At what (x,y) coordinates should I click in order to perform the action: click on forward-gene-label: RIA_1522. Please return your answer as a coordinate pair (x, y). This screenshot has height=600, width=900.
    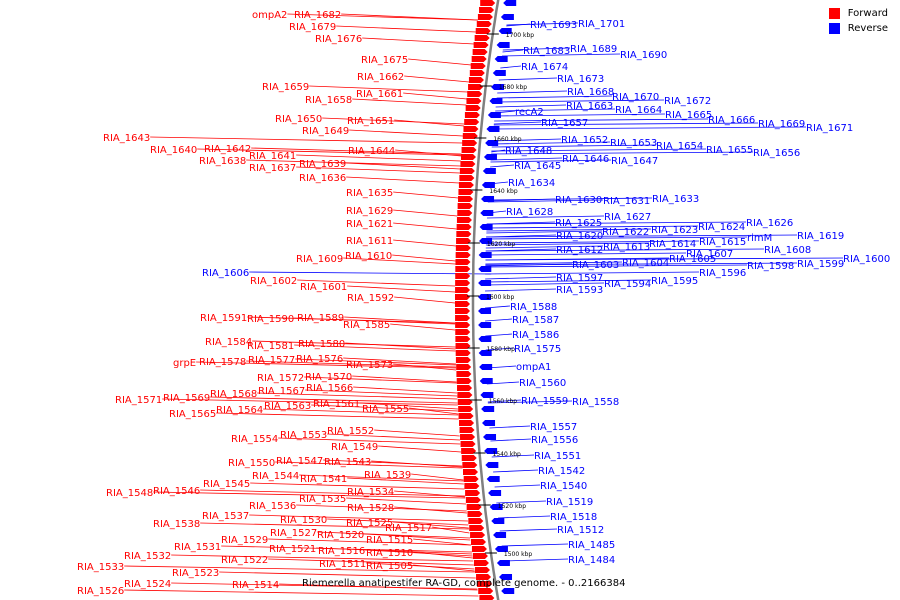
    Looking at the image, I should click on (244, 560).